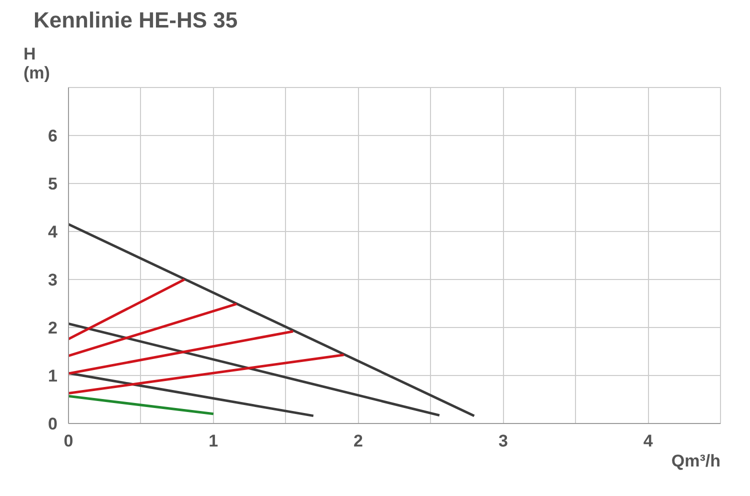 The image size is (750, 496). Describe the element at coordinates (53, 328) in the screenshot. I see `y-tick-label: 2` at that location.